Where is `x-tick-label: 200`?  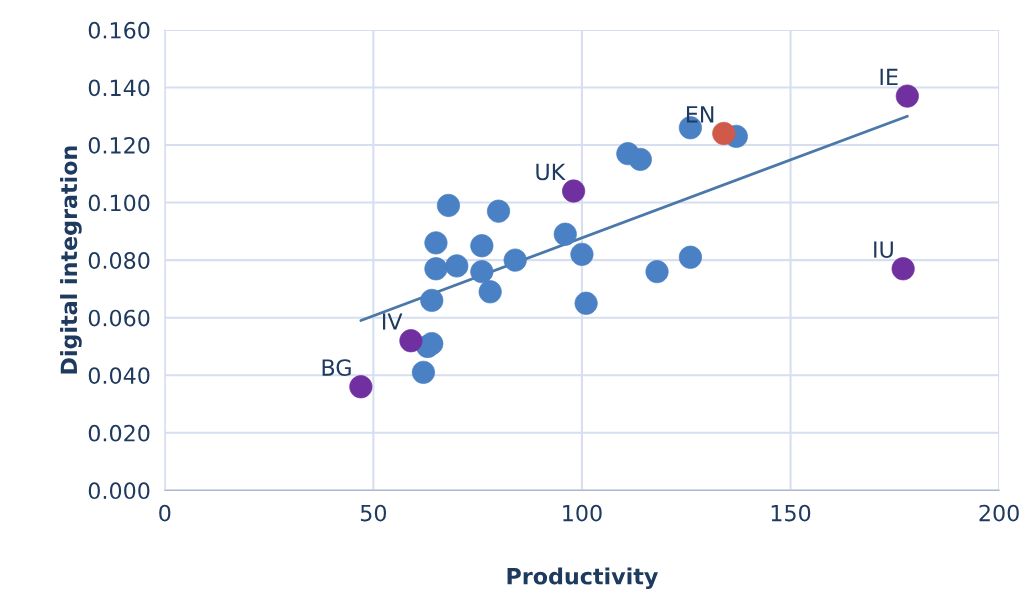 x-tick-label: 200 is located at coordinates (999, 513).